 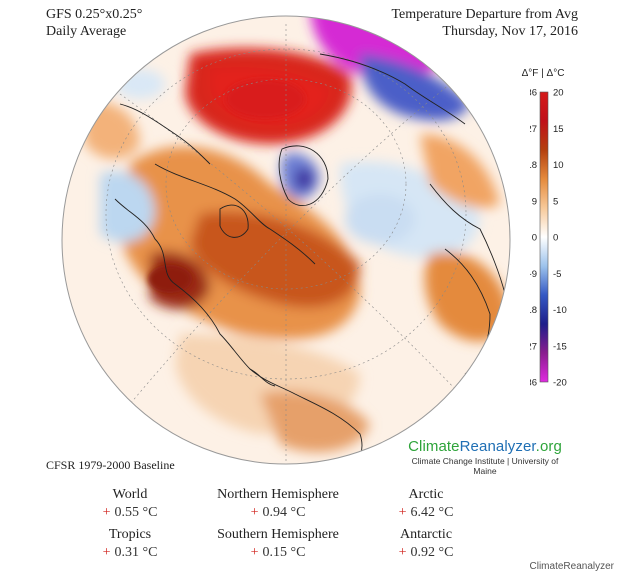 What do you see at coordinates (86, 31) in the screenshot?
I see `average-label: Daily Average` at bounding box center [86, 31].